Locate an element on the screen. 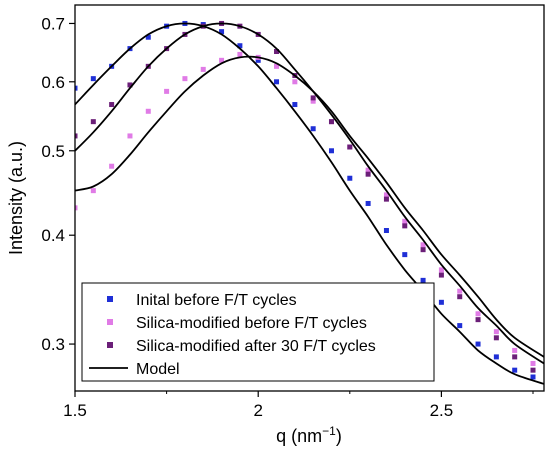  legend-label-2: Silica-modified before F/T cycles is located at coordinates (251, 323).